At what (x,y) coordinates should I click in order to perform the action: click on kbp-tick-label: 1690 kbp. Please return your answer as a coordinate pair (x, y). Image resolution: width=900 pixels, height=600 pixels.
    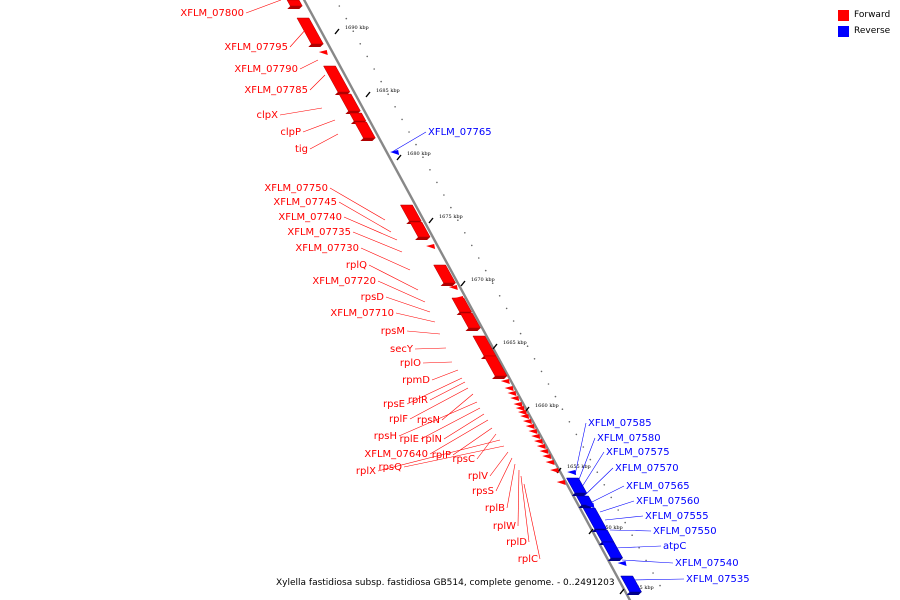
    Looking at the image, I should click on (357, 28).